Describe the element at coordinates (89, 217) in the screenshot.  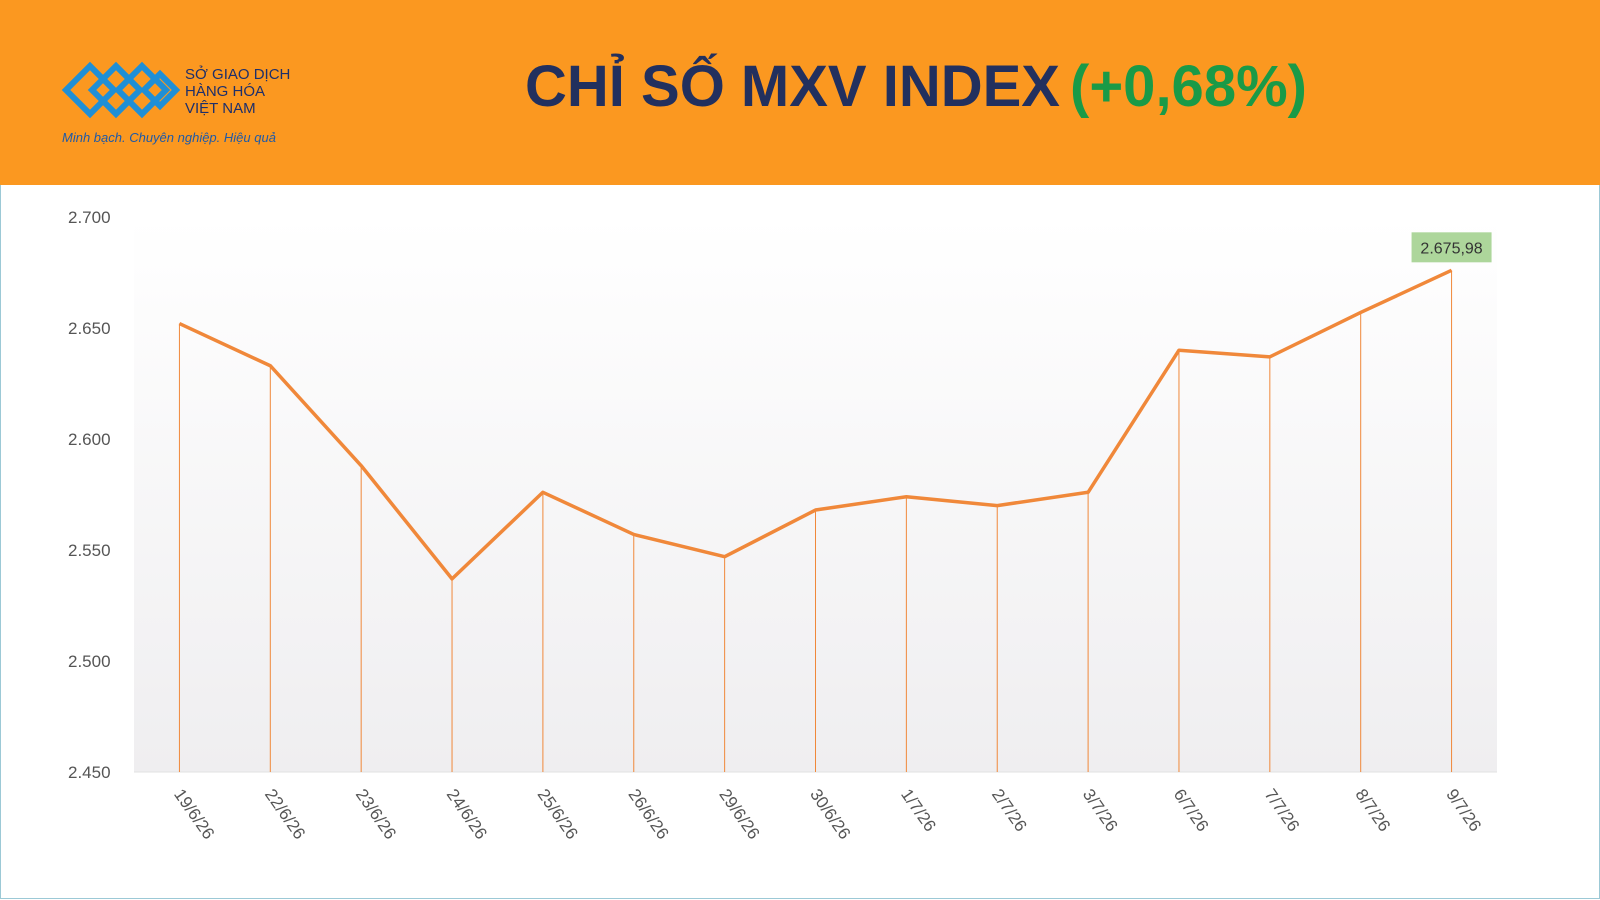
I see `y-tick-label: 2.700` at that location.